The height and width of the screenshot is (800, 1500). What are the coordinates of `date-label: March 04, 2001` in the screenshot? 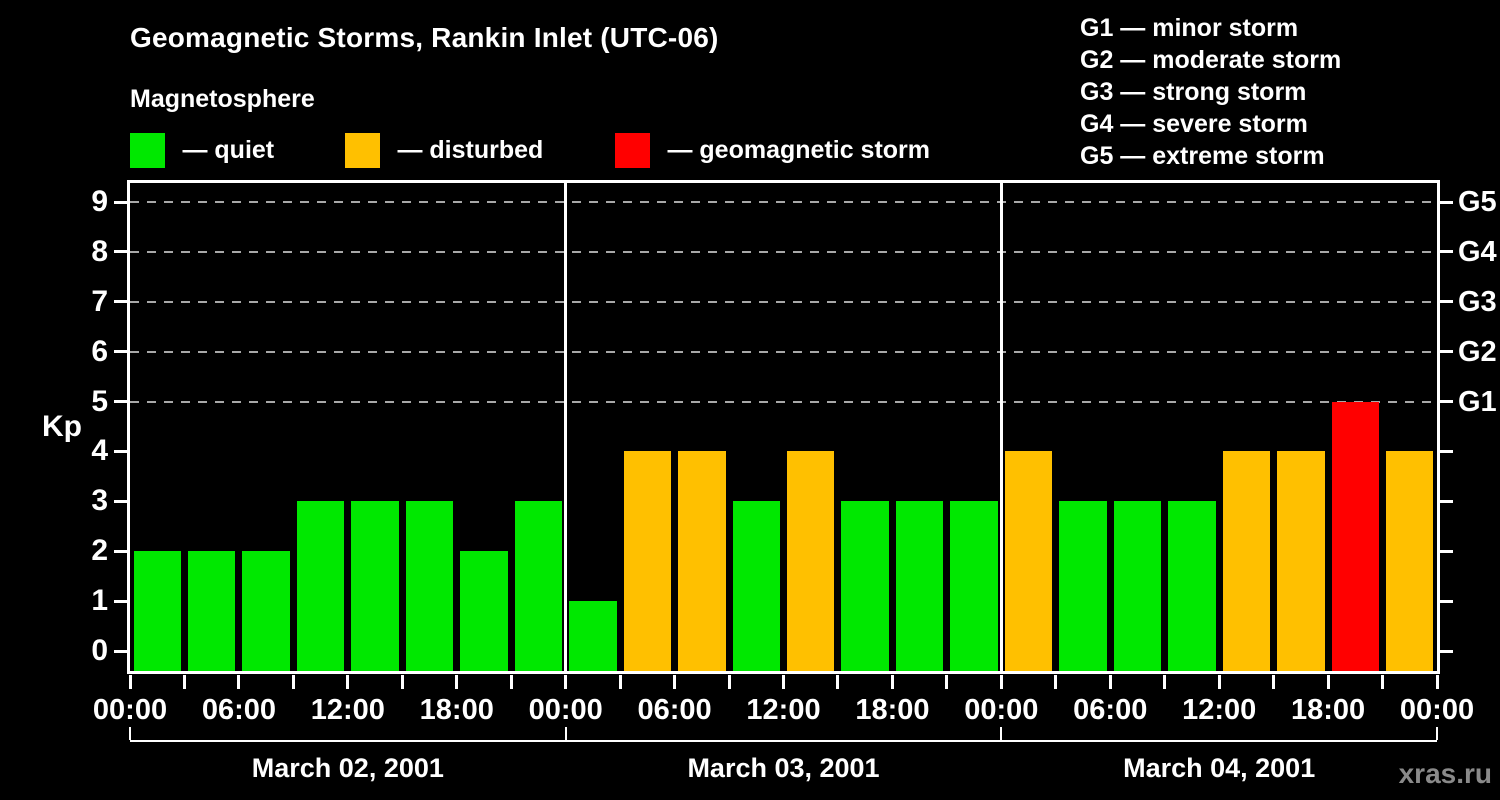 It's located at (1219, 768).